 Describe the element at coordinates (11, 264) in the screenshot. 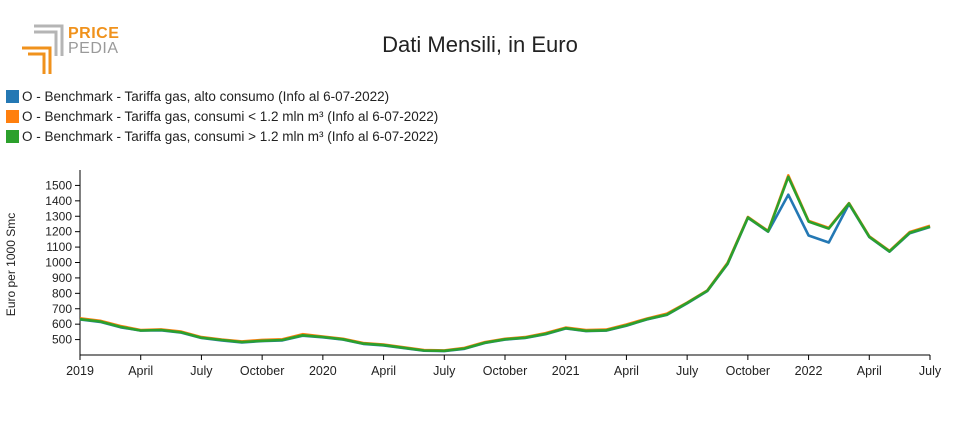

I see `y-axis-label: Euro per 1000 Smc` at that location.